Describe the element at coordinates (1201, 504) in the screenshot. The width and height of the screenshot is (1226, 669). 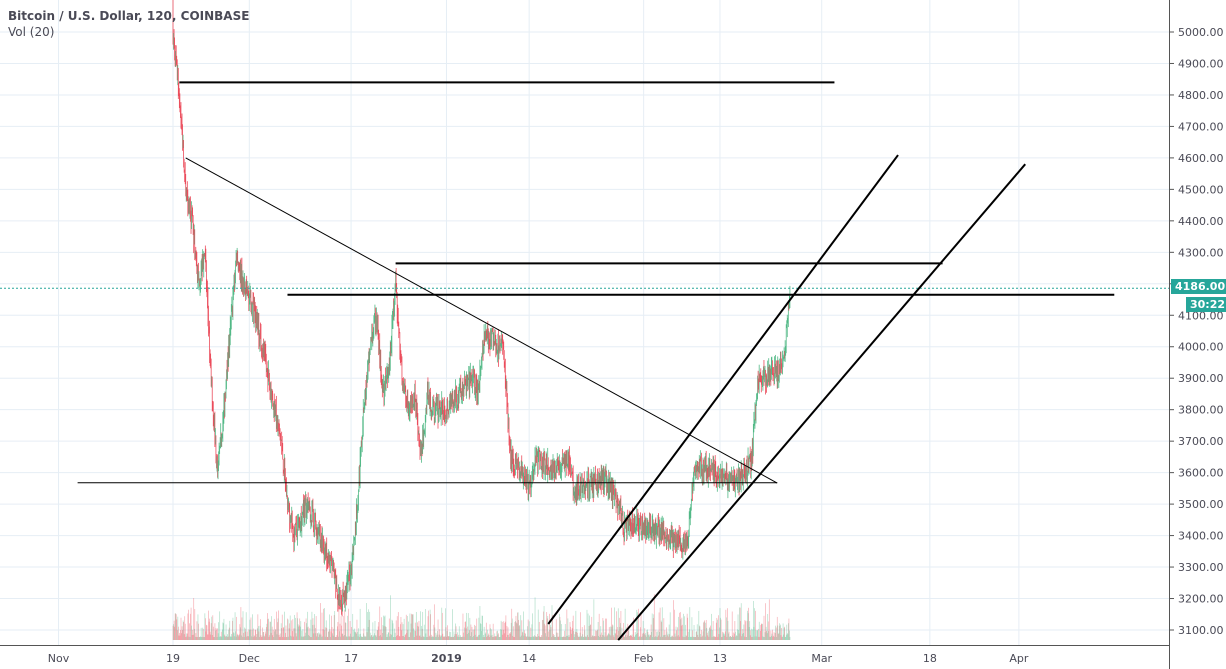
I see `y-tick-label: 3500.00` at that location.